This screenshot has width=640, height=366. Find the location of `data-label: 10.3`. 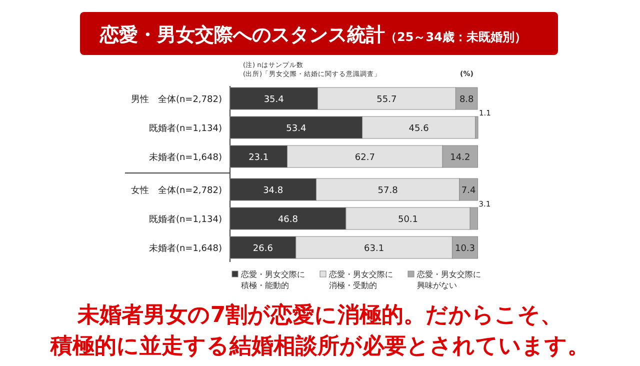

data-label: 10.3 is located at coordinates (465, 249).